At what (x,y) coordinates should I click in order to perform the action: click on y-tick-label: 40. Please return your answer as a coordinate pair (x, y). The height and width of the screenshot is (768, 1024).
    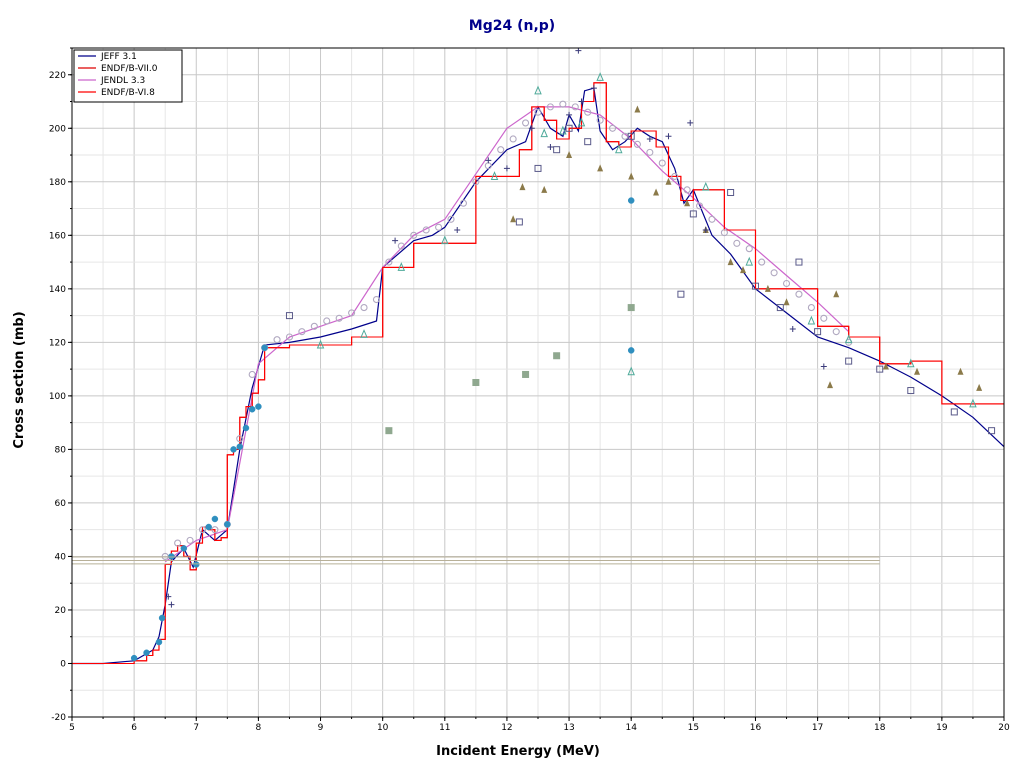
    Looking at the image, I should click on (61, 557).